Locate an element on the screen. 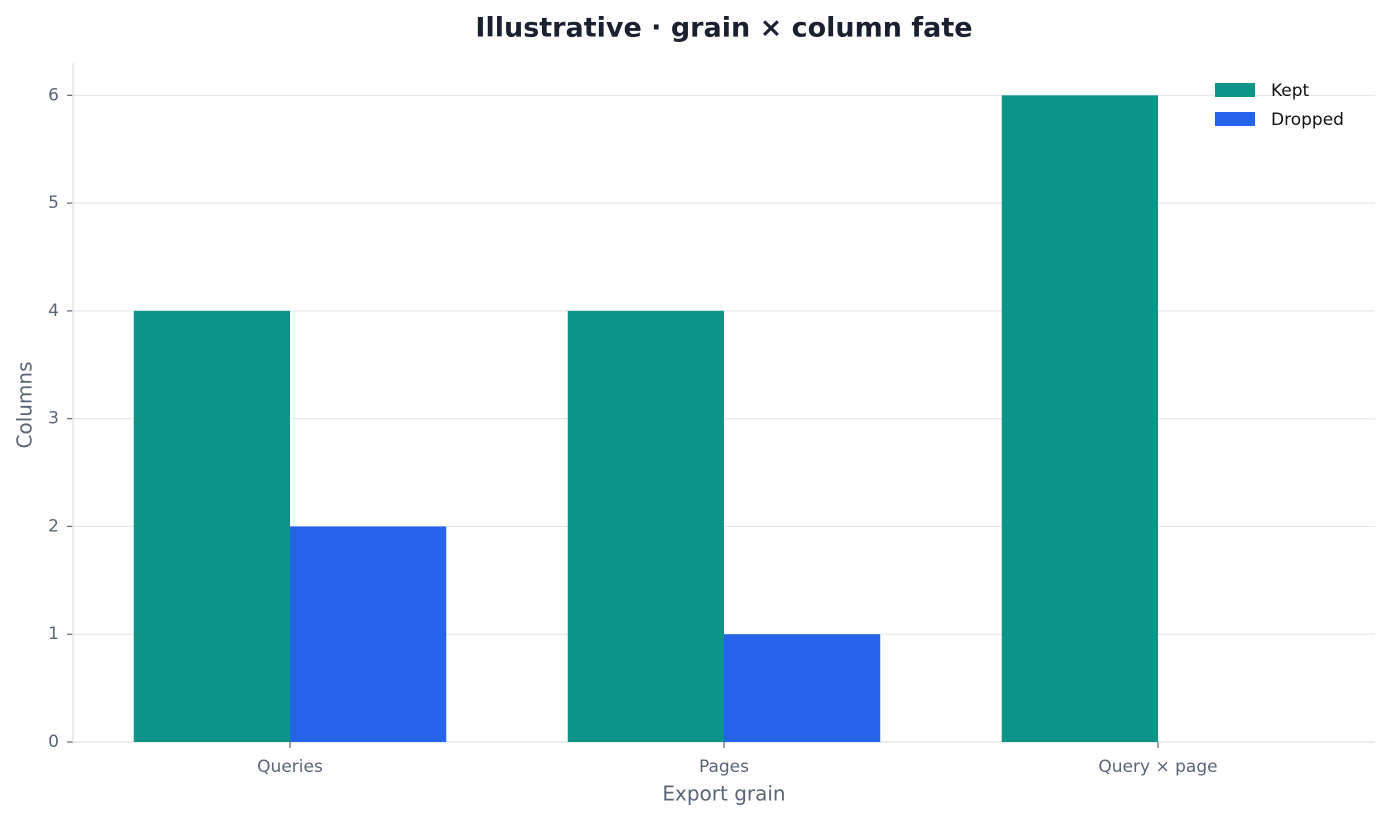  y-tick-label: 3 is located at coordinates (53, 419).